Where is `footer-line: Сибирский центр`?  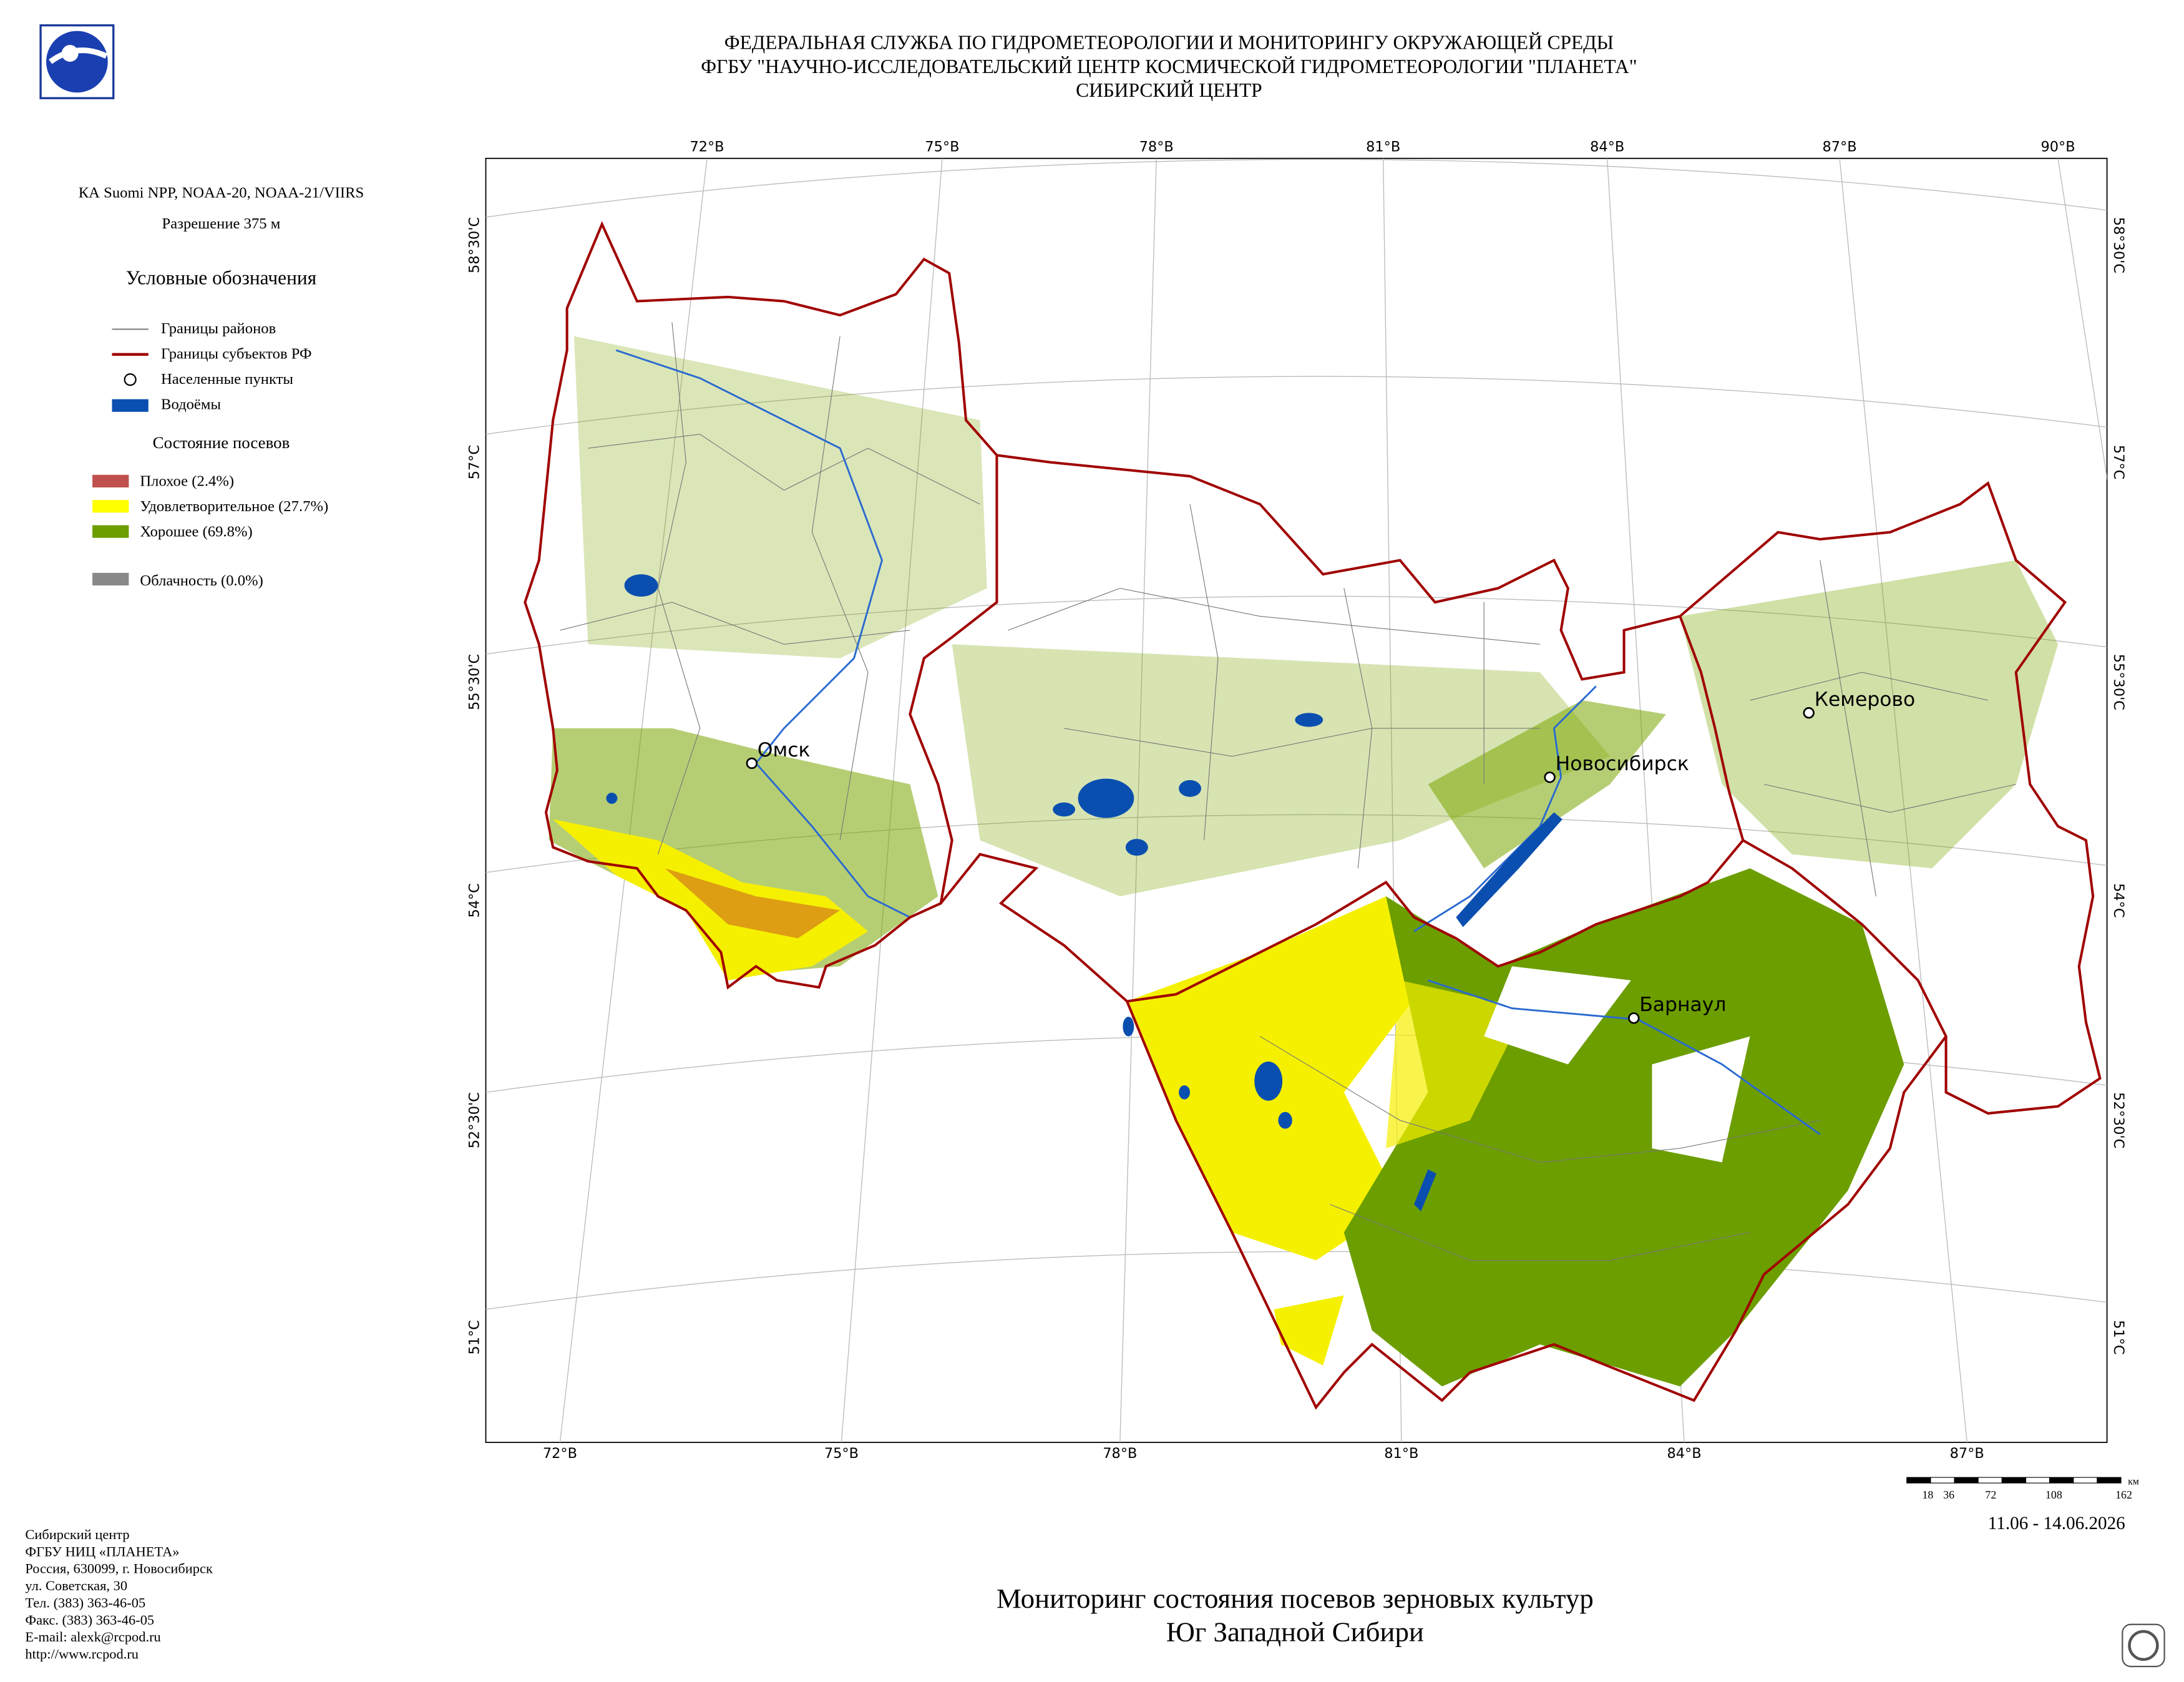
footer-line: Сибирский центр is located at coordinates (77, 1534).